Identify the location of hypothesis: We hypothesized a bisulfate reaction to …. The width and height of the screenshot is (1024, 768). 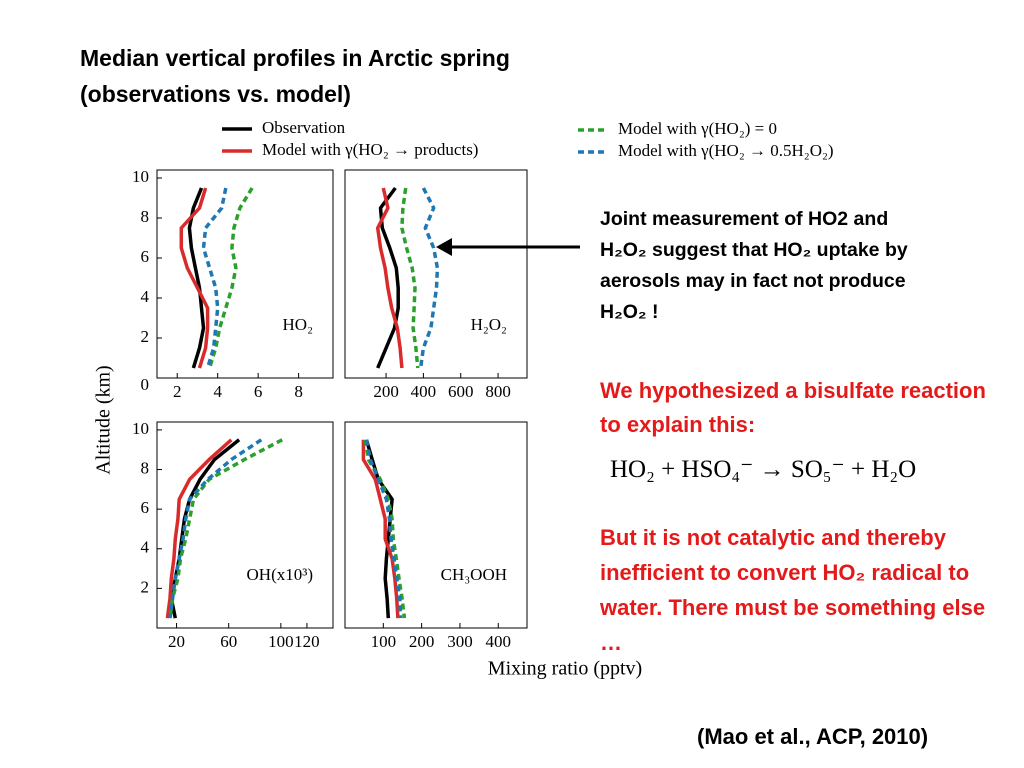
(793, 407).